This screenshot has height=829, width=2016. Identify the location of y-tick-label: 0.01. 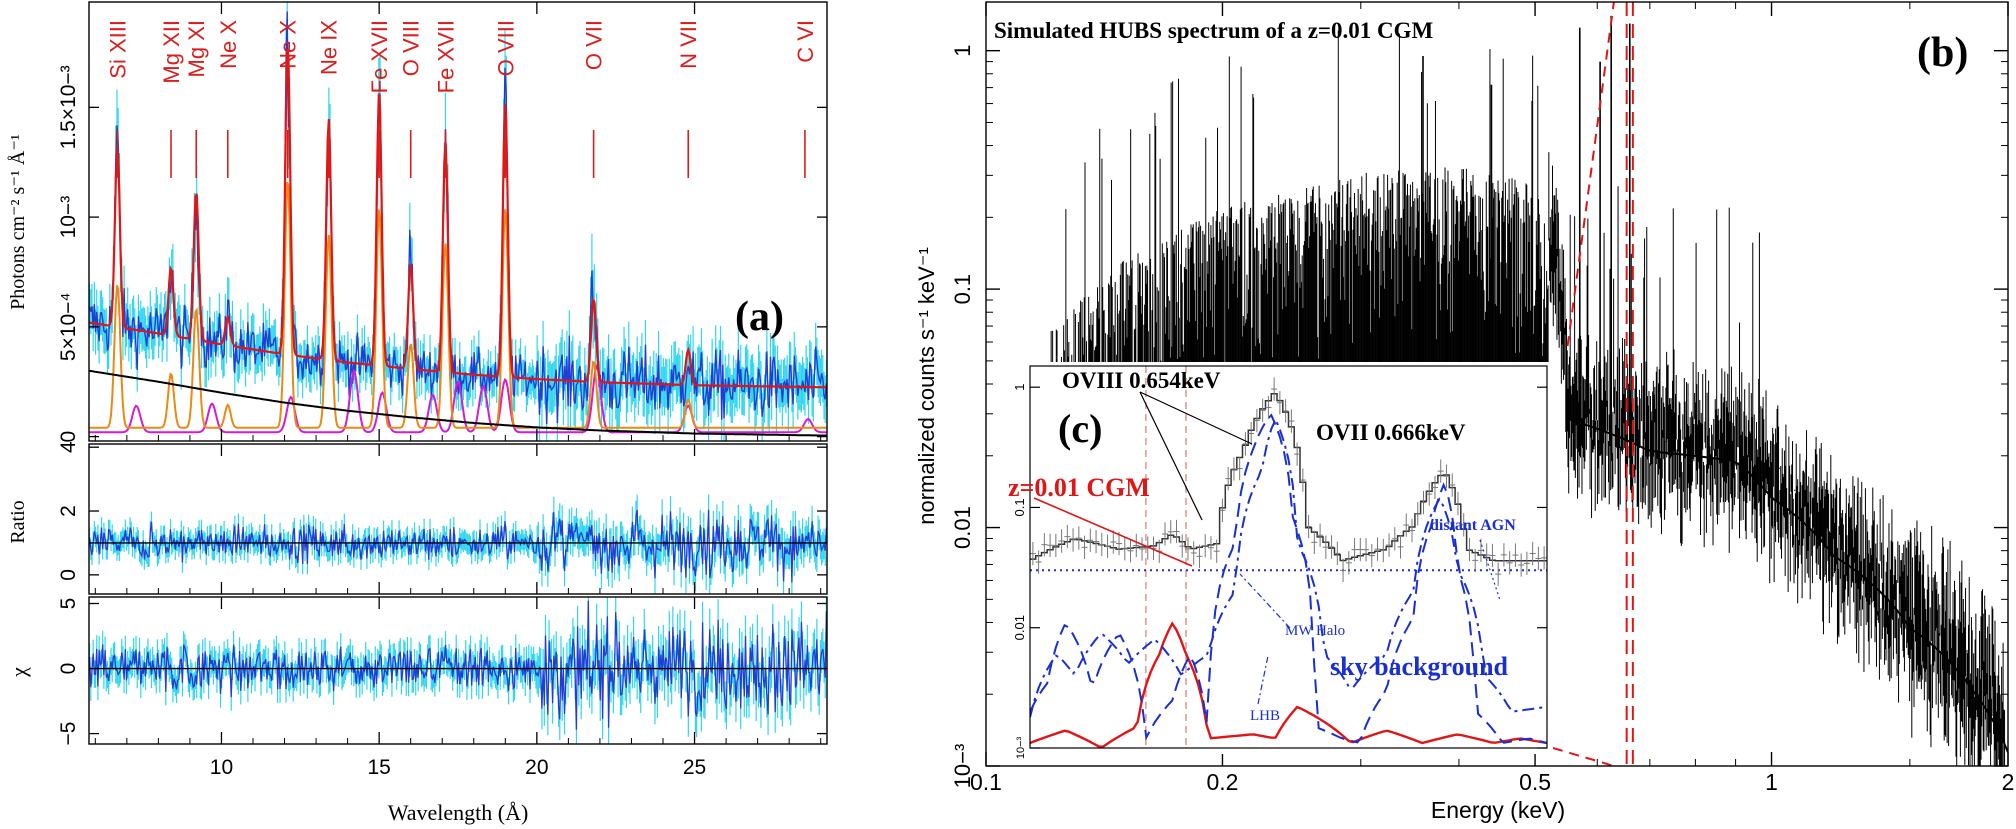
(962, 527).